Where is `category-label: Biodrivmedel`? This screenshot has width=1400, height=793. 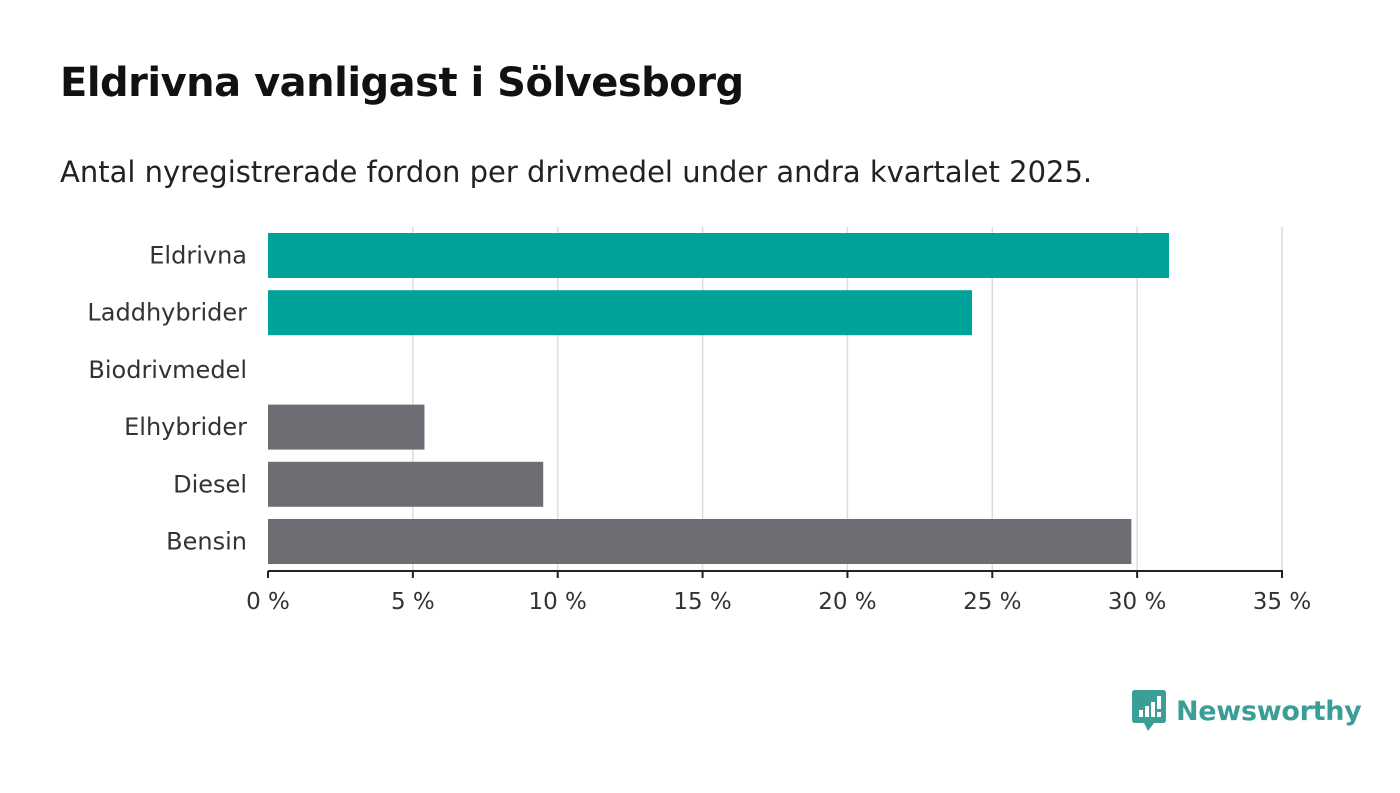 category-label: Biodrivmedel is located at coordinates (167, 370).